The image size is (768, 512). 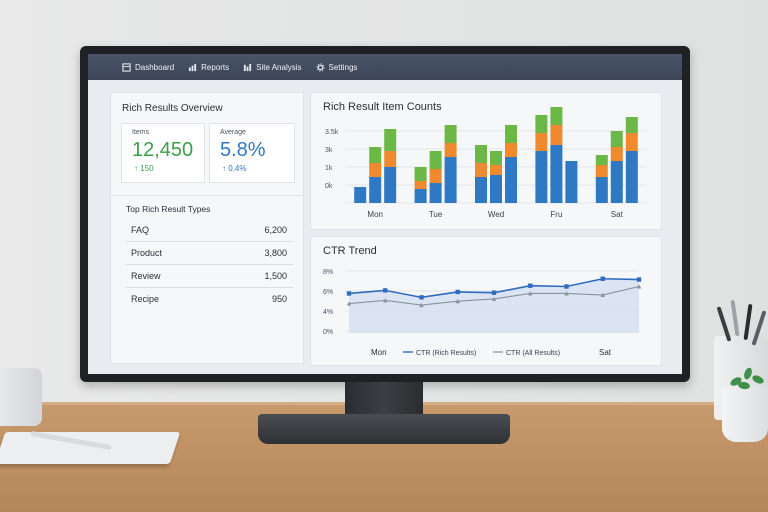 I want to click on mug, so click(x=21, y=397).